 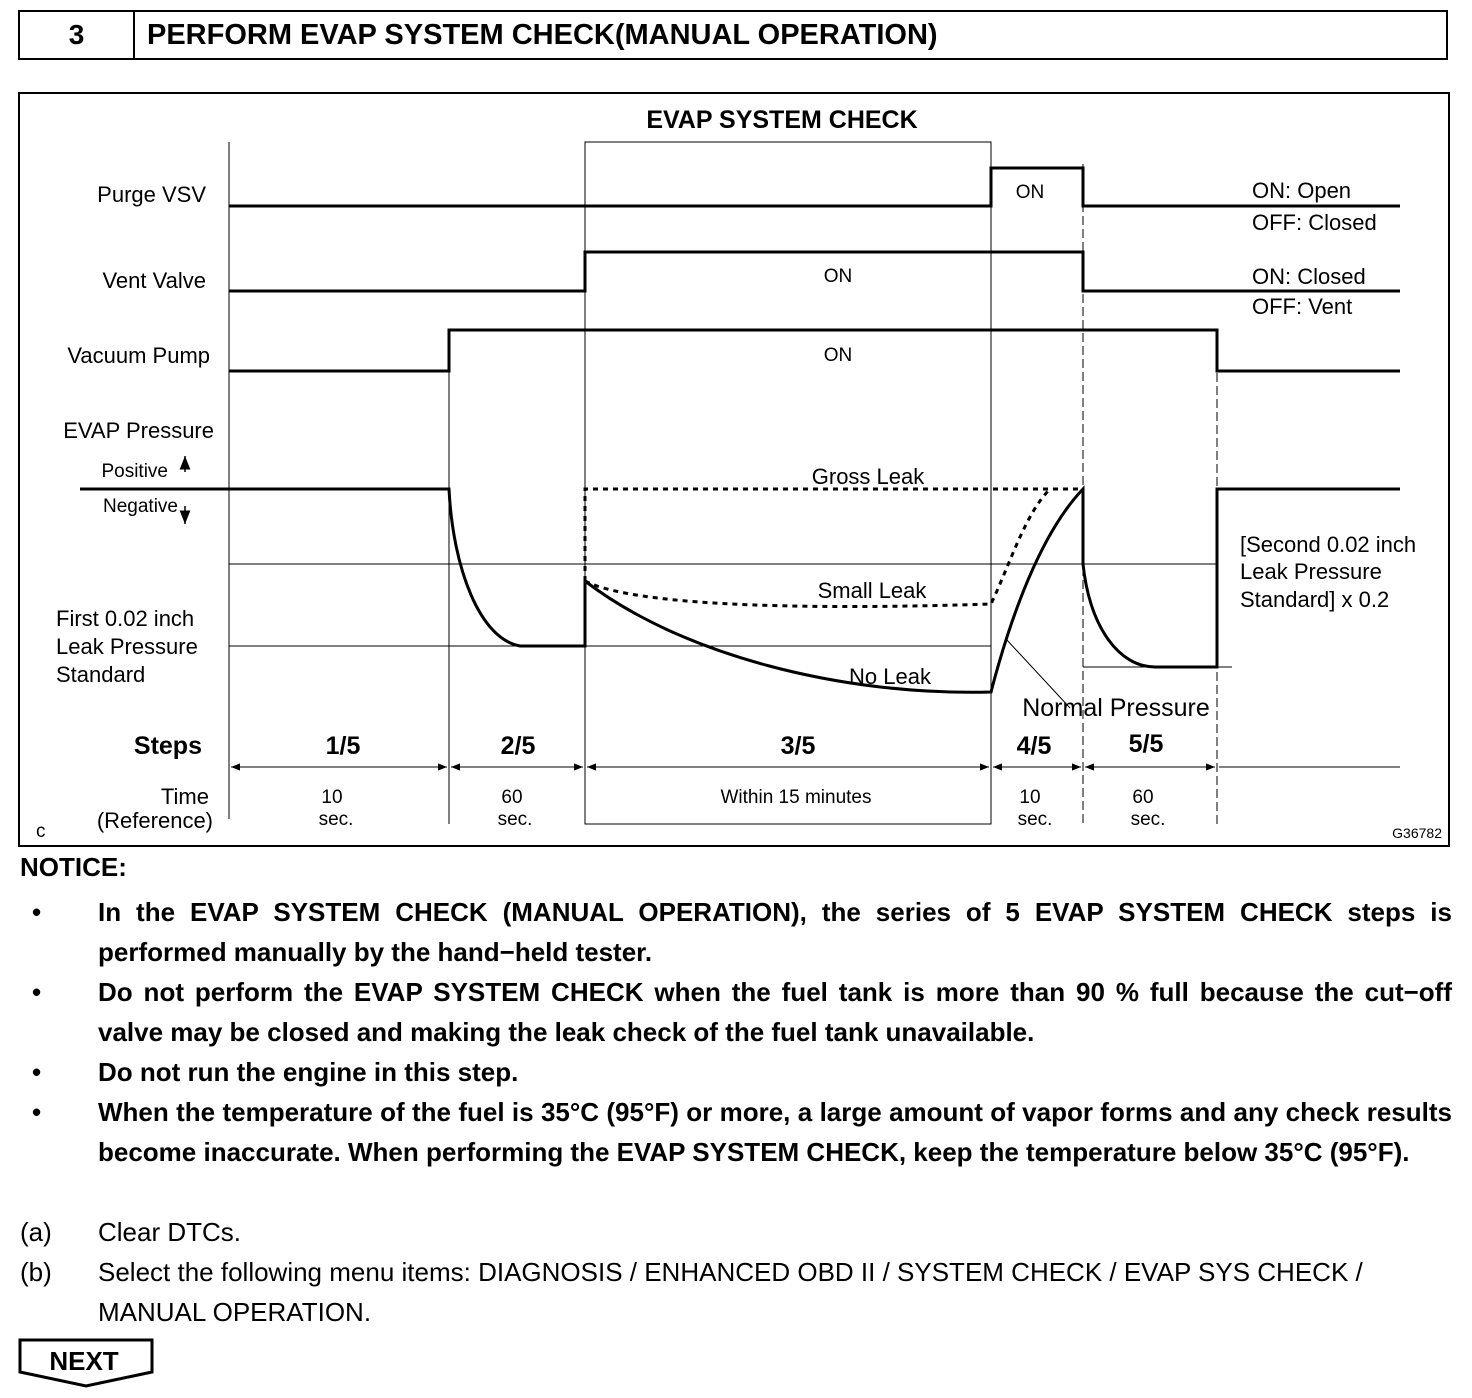 I want to click on step-label-5: 5/5, so click(x=1146, y=744).